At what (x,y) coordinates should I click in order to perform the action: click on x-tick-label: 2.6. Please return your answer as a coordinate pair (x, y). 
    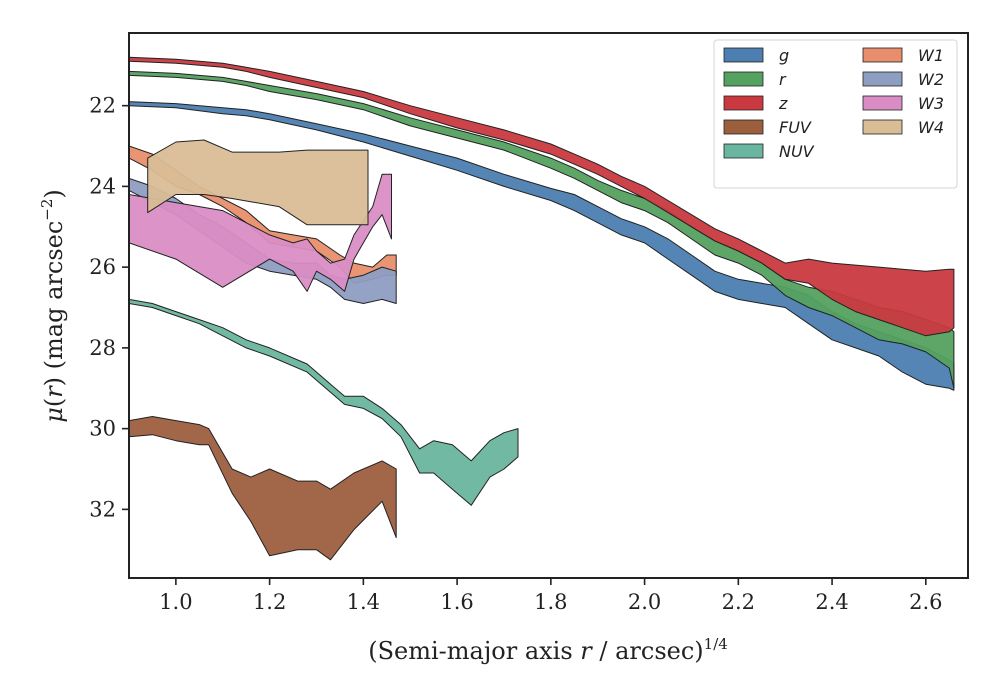
    Looking at the image, I should click on (925, 602).